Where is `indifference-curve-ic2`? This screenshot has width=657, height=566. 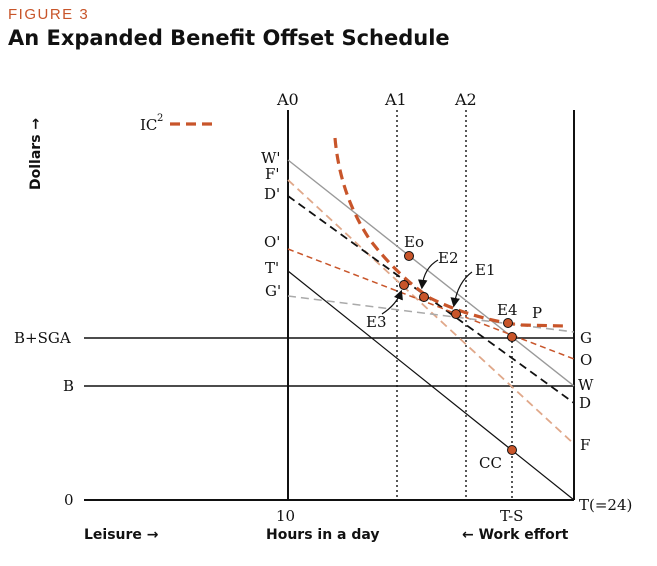
indifference-curve-ic2 is located at coordinates (450, 232).